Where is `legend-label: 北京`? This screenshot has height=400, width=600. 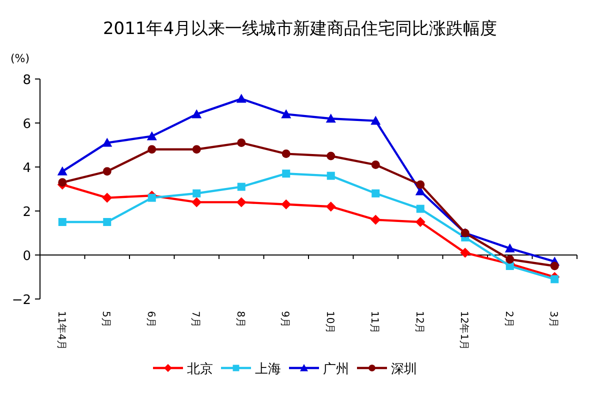 legend-label: 北京 is located at coordinates (200, 369).